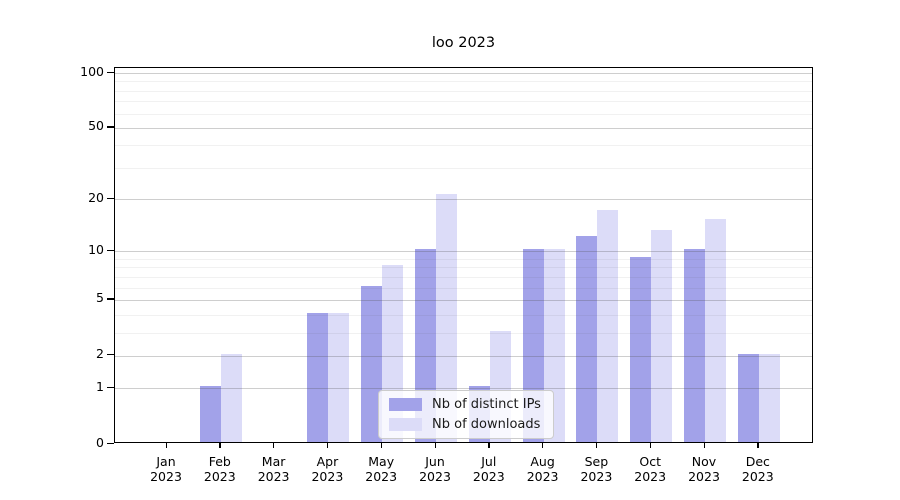 The width and height of the screenshot is (900, 500). I want to click on y-axis-tick-label: 0, so click(100, 442).